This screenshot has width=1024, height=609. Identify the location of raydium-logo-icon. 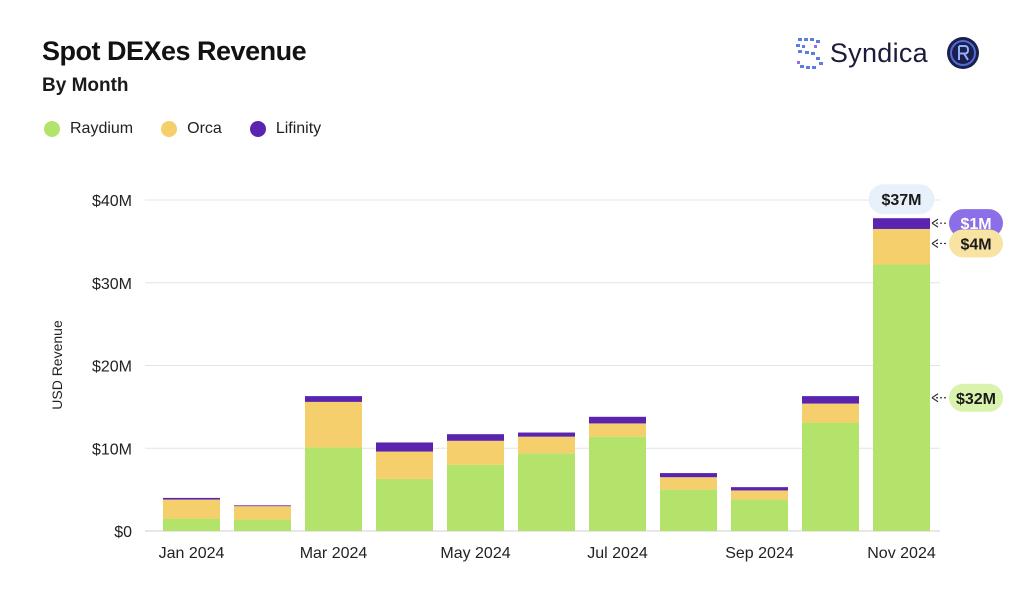
(963, 53).